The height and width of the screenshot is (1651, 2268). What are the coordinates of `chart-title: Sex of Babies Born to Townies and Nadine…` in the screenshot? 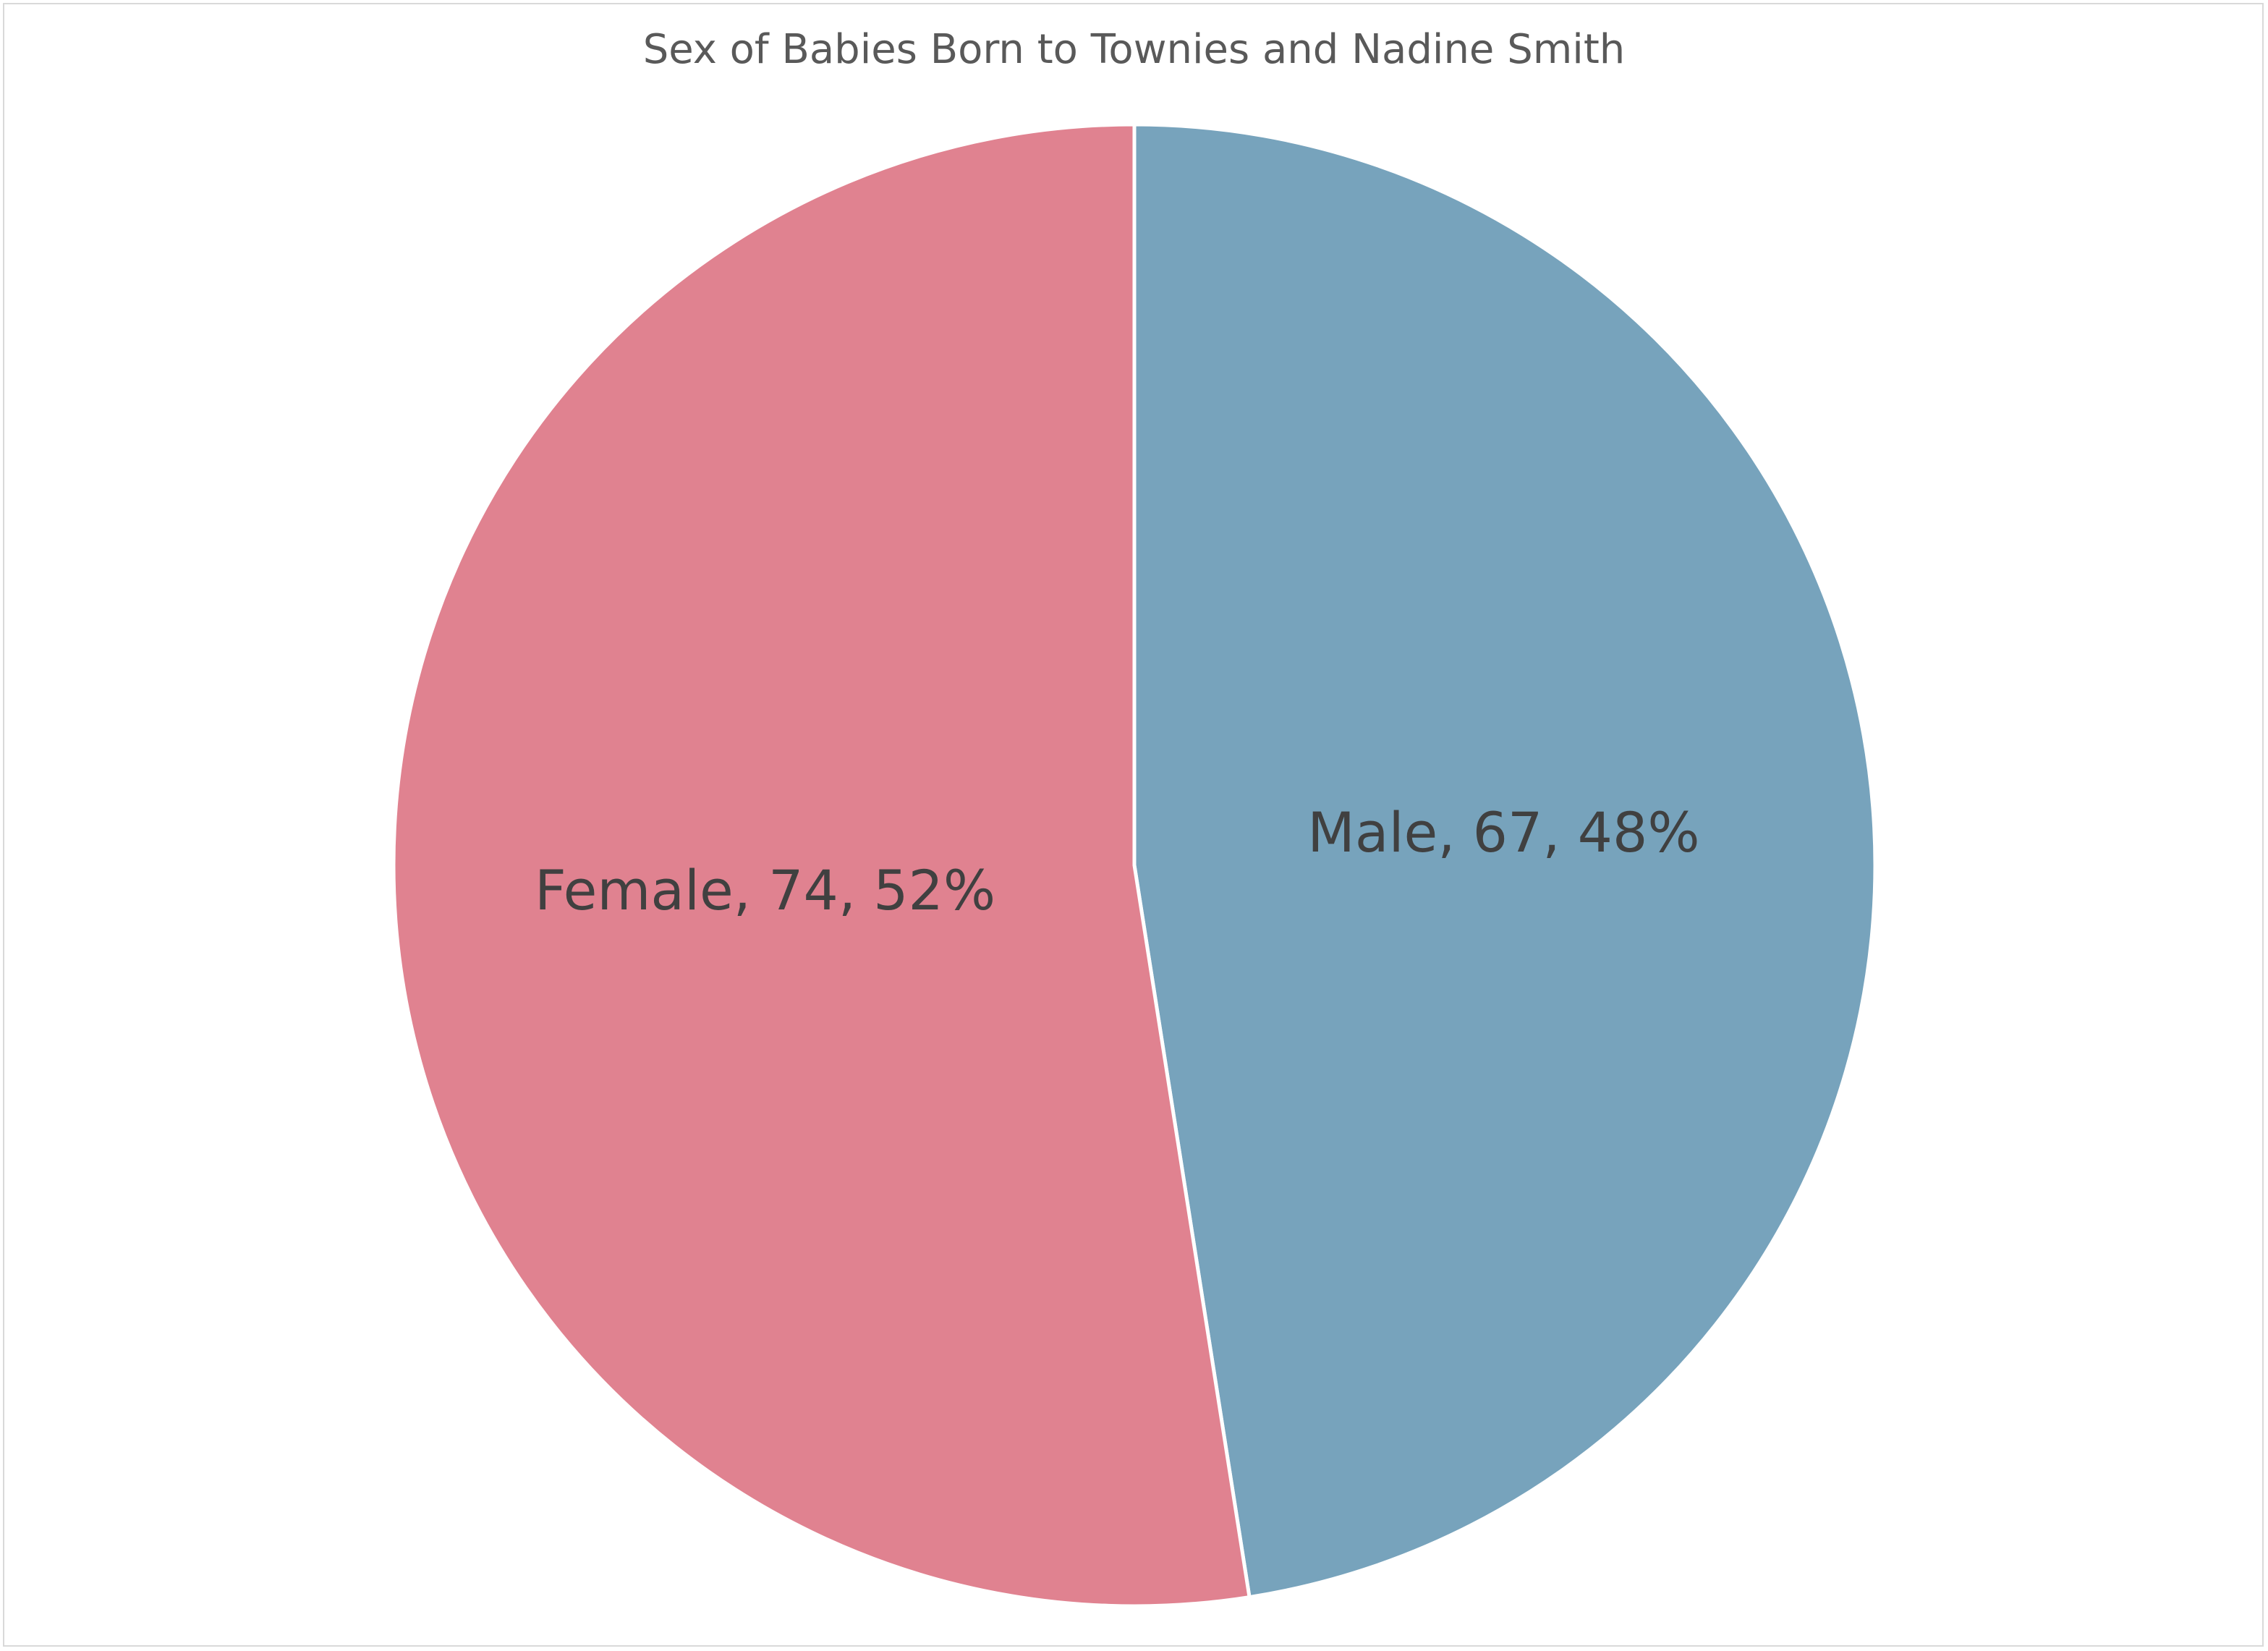 It's located at (1134, 49).